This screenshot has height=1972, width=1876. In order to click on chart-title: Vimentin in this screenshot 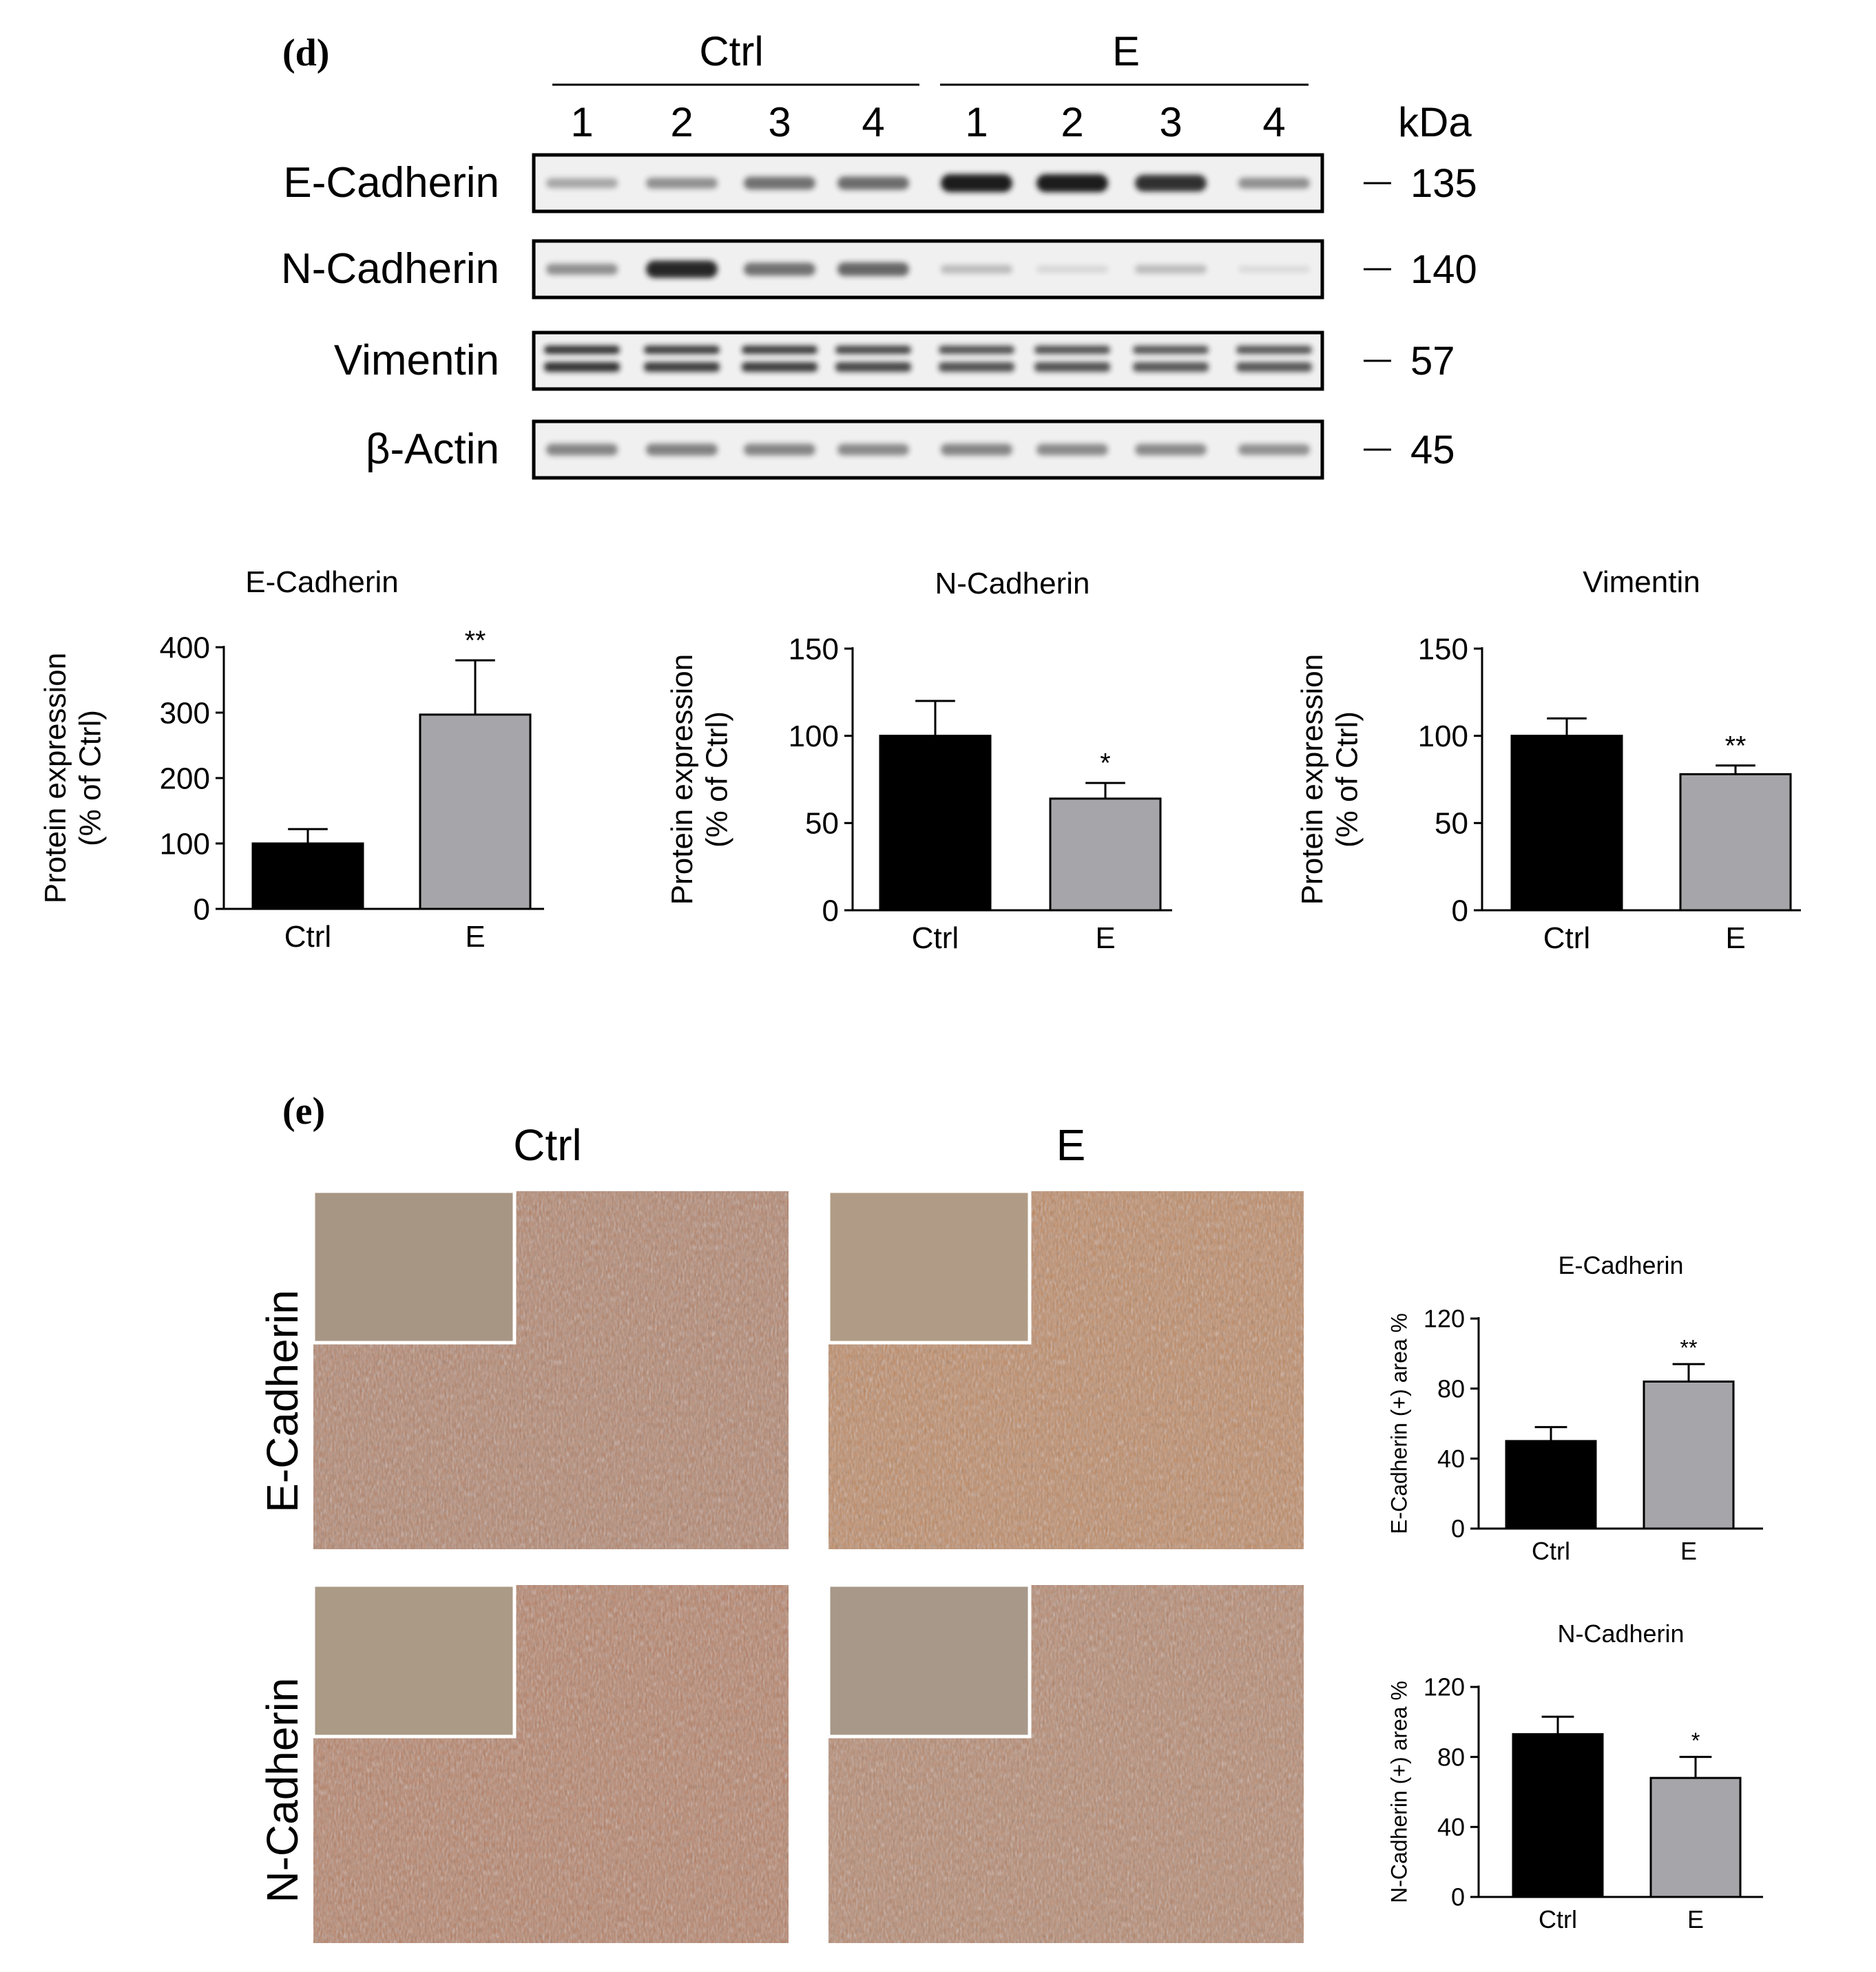, I will do `click(1641, 582)`.